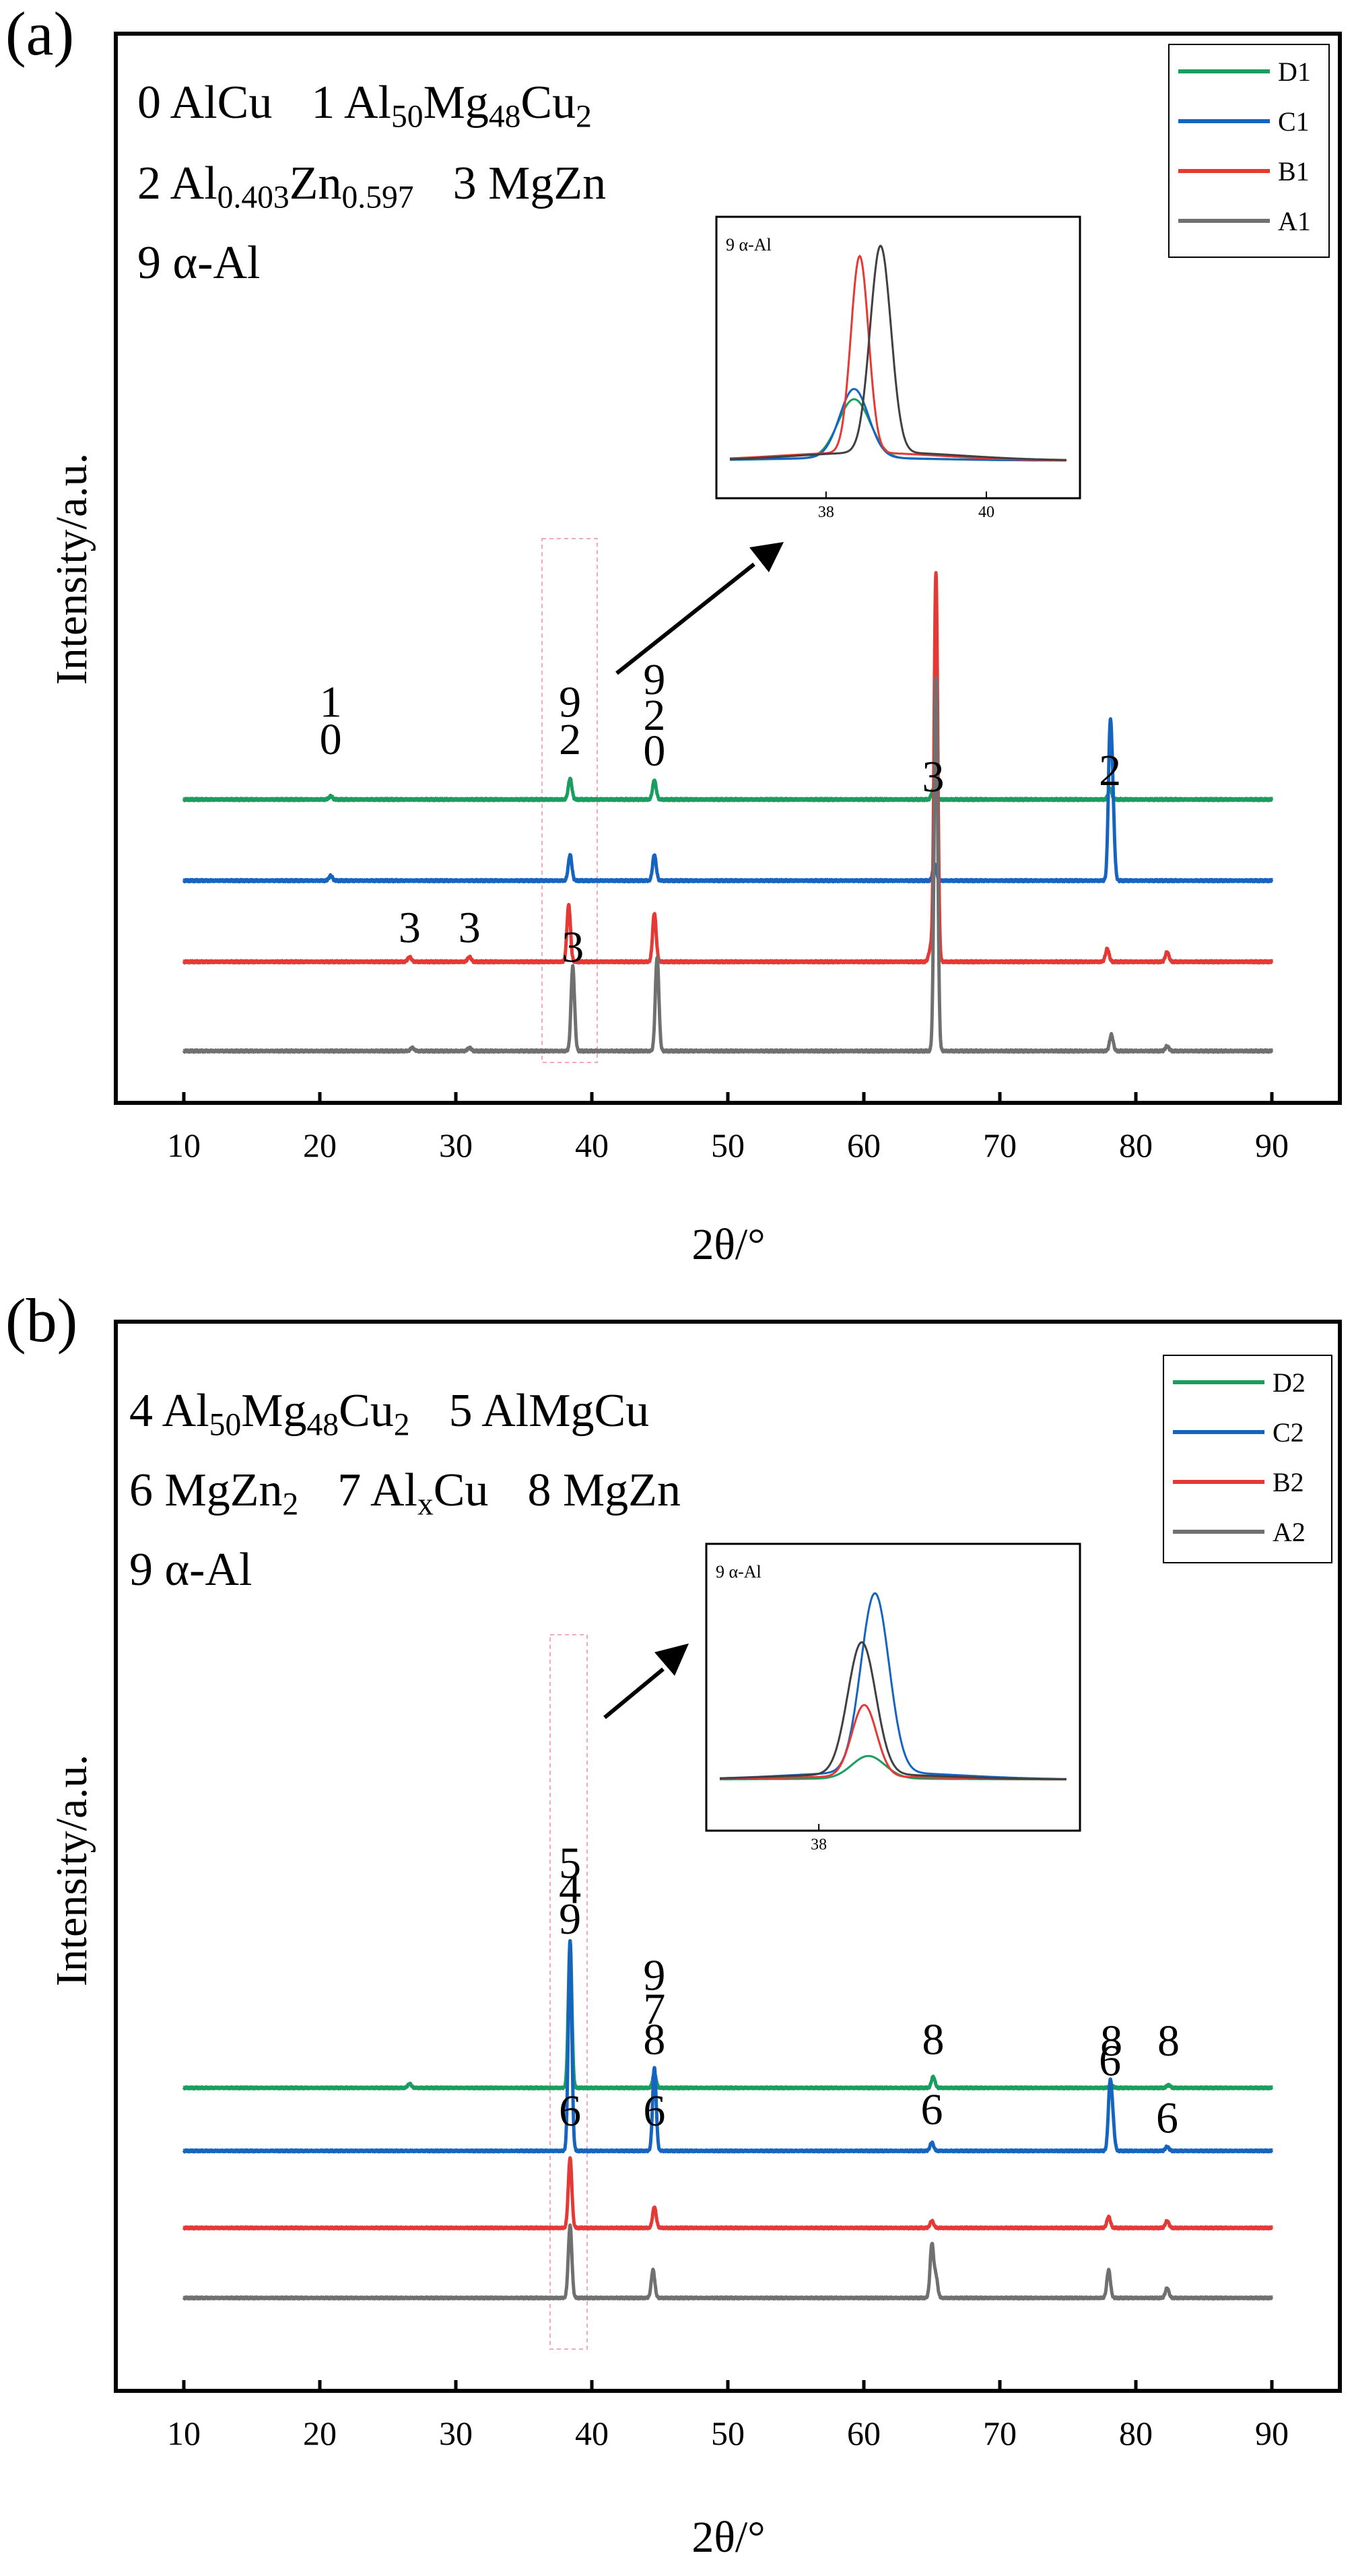 This screenshot has height=2576, width=1354. What do you see at coordinates (749, 245) in the screenshot?
I see `inset-title: 9 α-Al` at bounding box center [749, 245].